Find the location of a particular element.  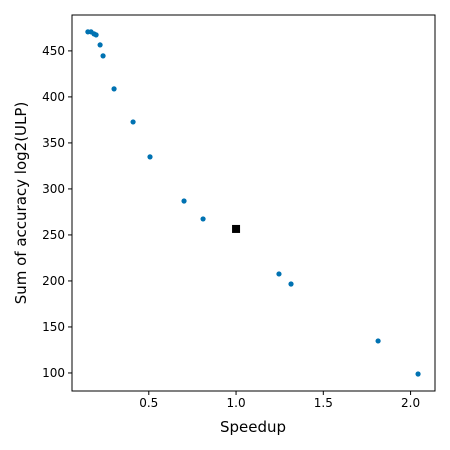

x-tick-label: 2.0 is located at coordinates (410, 403).